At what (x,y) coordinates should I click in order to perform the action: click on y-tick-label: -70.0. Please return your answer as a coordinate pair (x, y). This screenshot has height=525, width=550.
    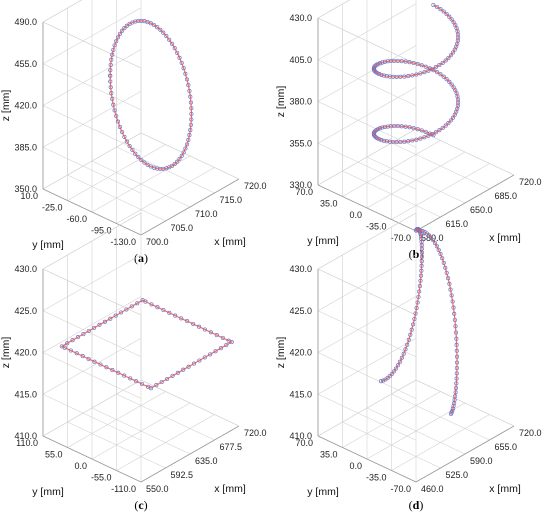
    Looking at the image, I should click on (400, 489).